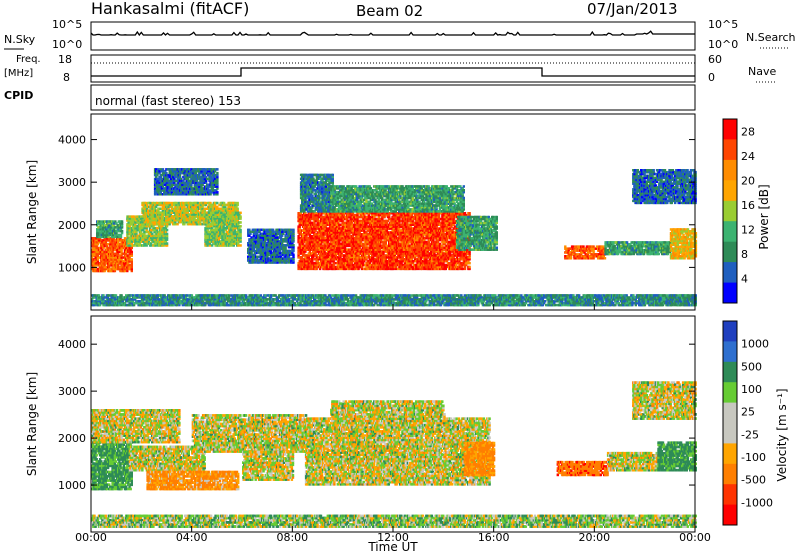 The image size is (800, 554). What do you see at coordinates (389, 11) in the screenshot?
I see `beam-title: Beam 02` at bounding box center [389, 11].